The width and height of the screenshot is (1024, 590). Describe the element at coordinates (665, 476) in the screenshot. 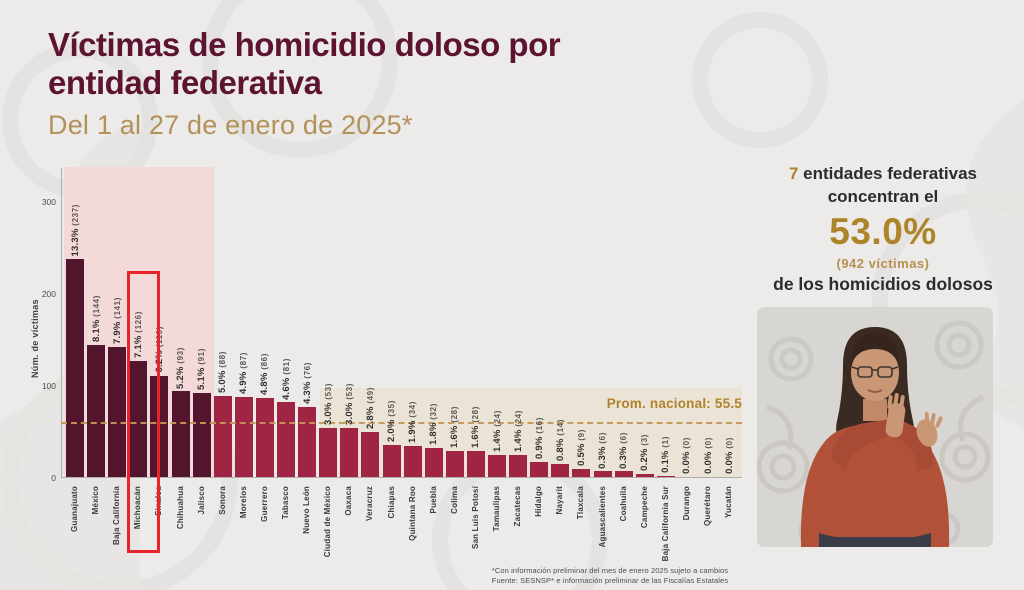

I see `bar-baja-california-sur` at that location.